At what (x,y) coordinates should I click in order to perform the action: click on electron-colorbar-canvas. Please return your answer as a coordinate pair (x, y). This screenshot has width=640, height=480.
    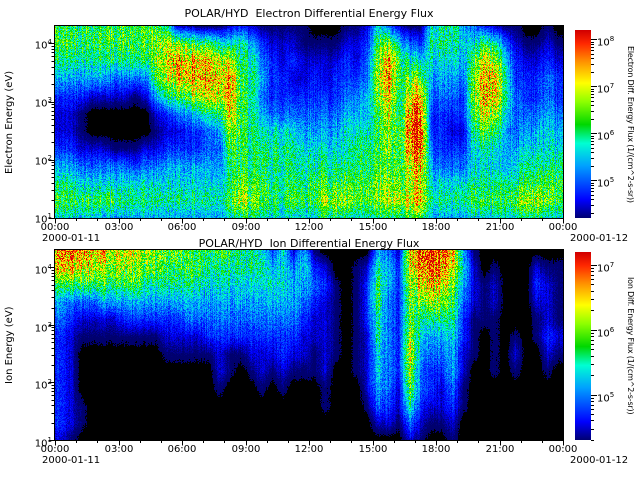
    Looking at the image, I should click on (583, 124).